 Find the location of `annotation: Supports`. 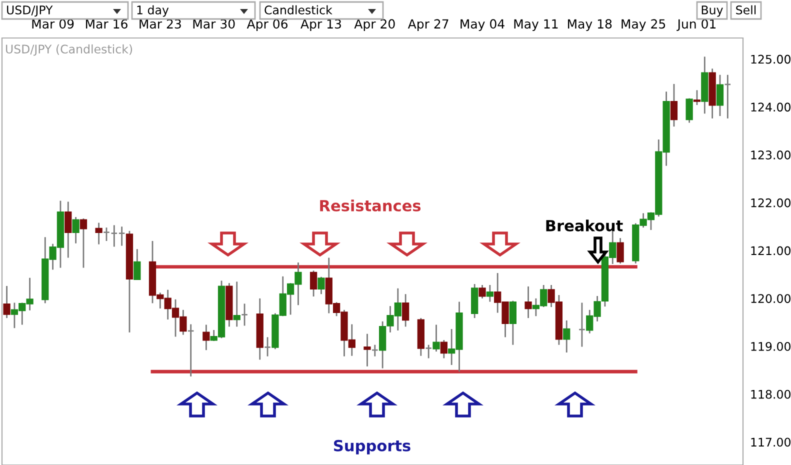

annotation: Supports is located at coordinates (372, 447).